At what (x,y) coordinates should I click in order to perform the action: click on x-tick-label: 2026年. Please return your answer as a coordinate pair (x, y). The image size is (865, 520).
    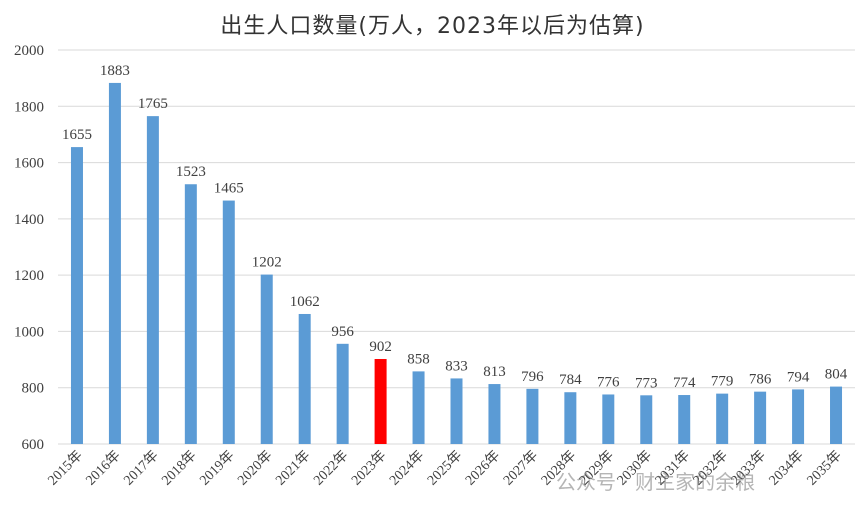
    Looking at the image, I should click on (482, 468).